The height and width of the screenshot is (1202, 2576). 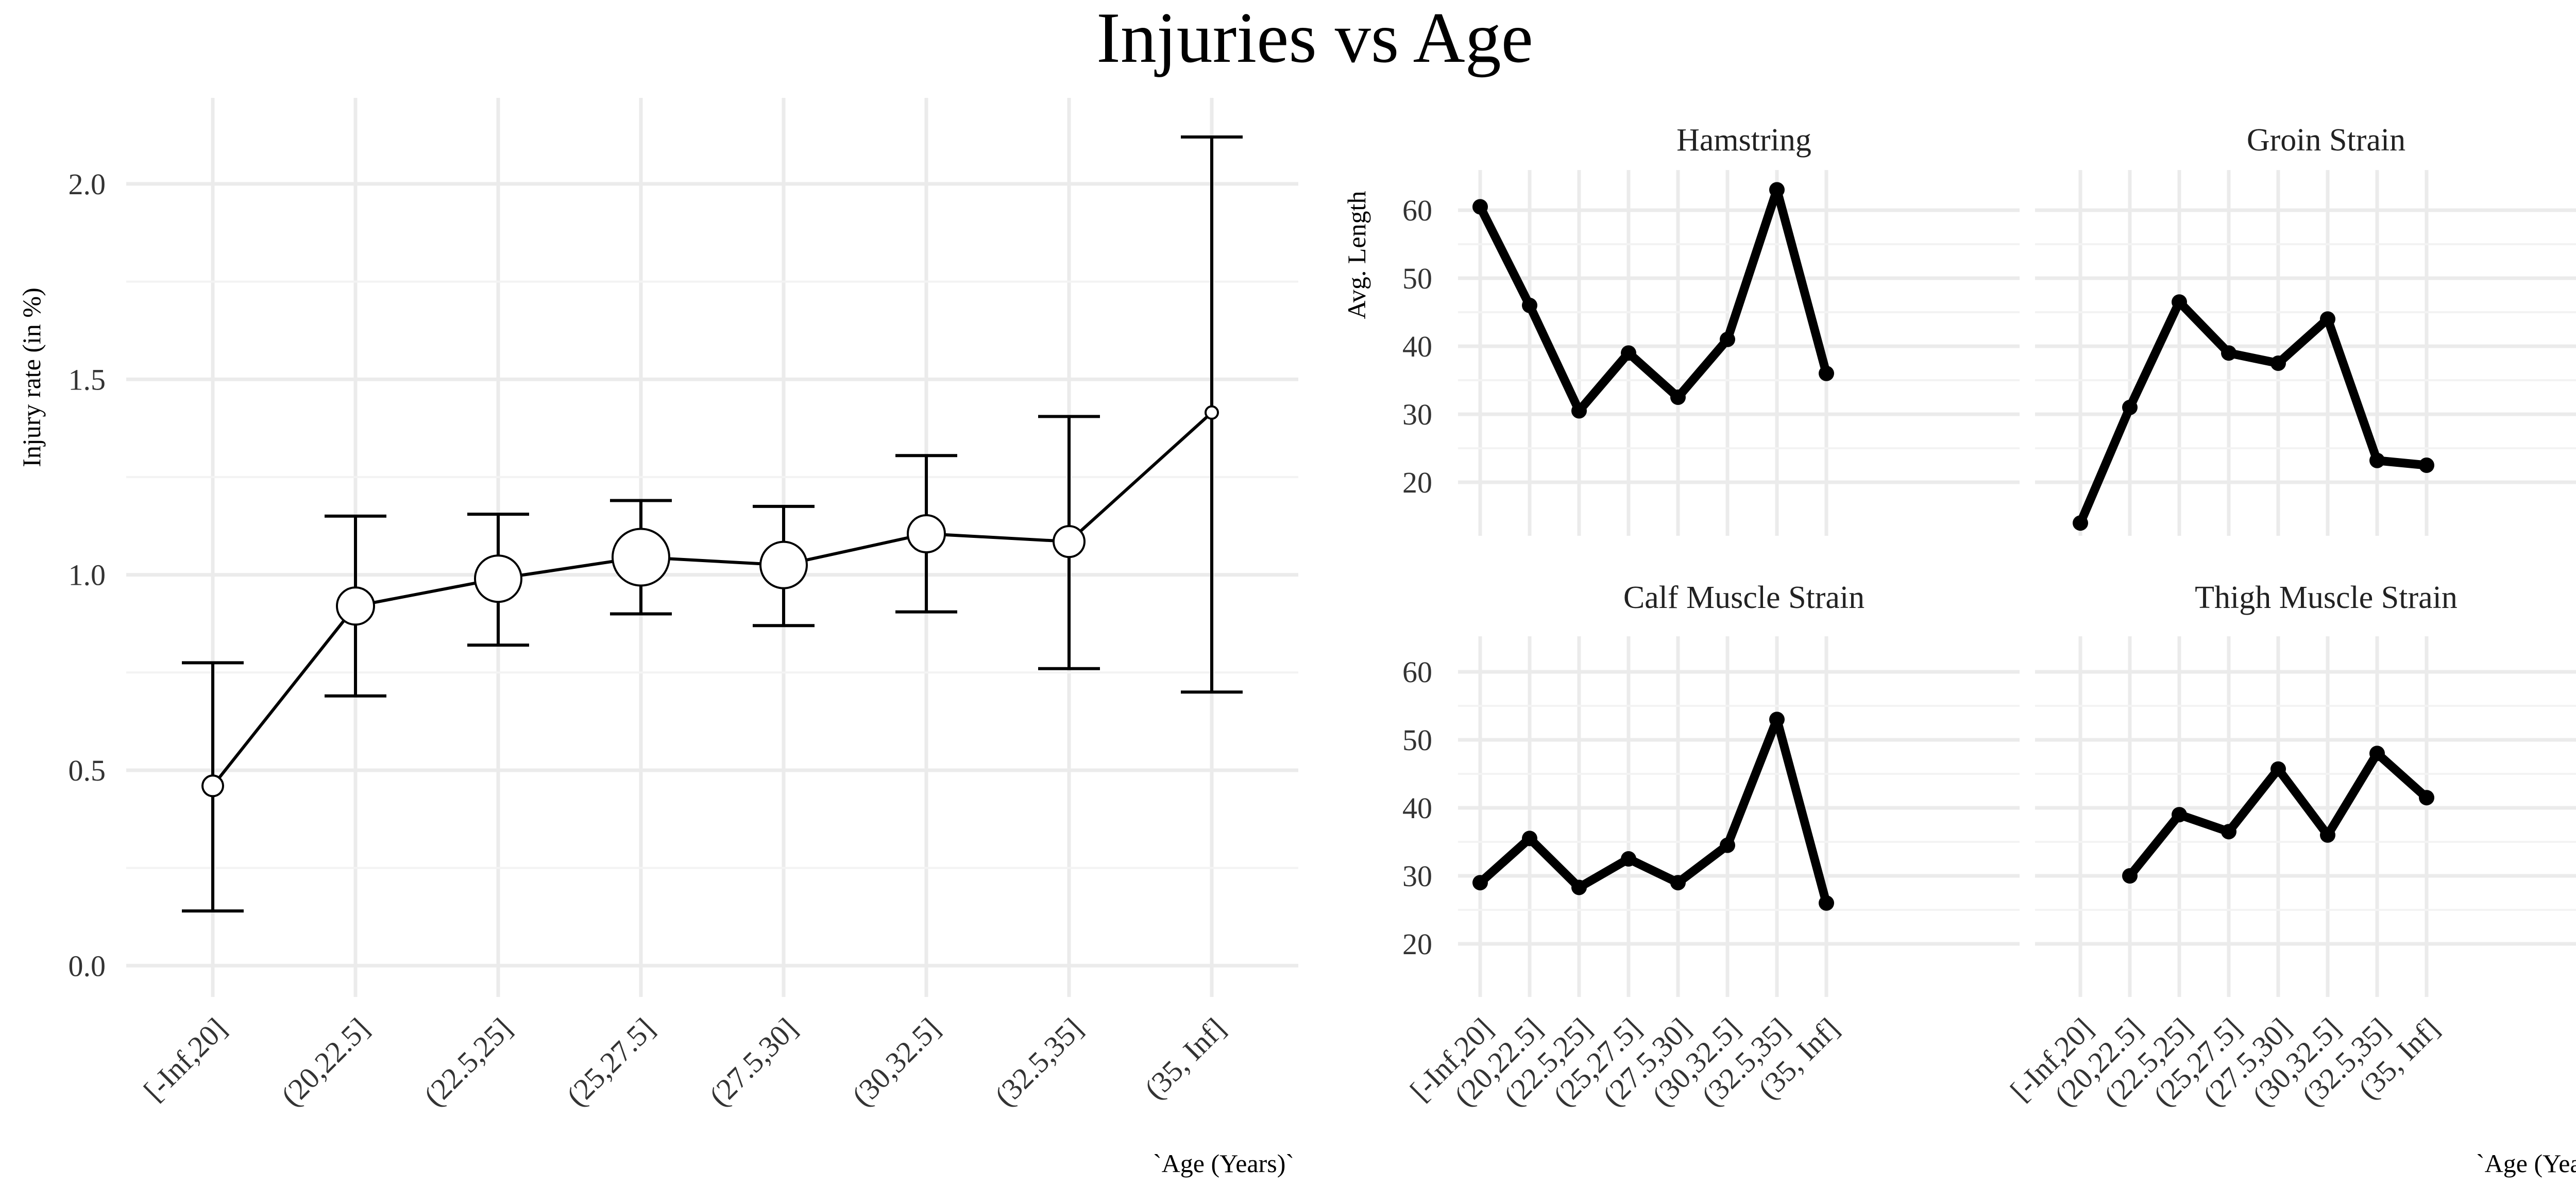 I want to click on x-tick-label: [-Inf,20], so click(x=185, y=1059).